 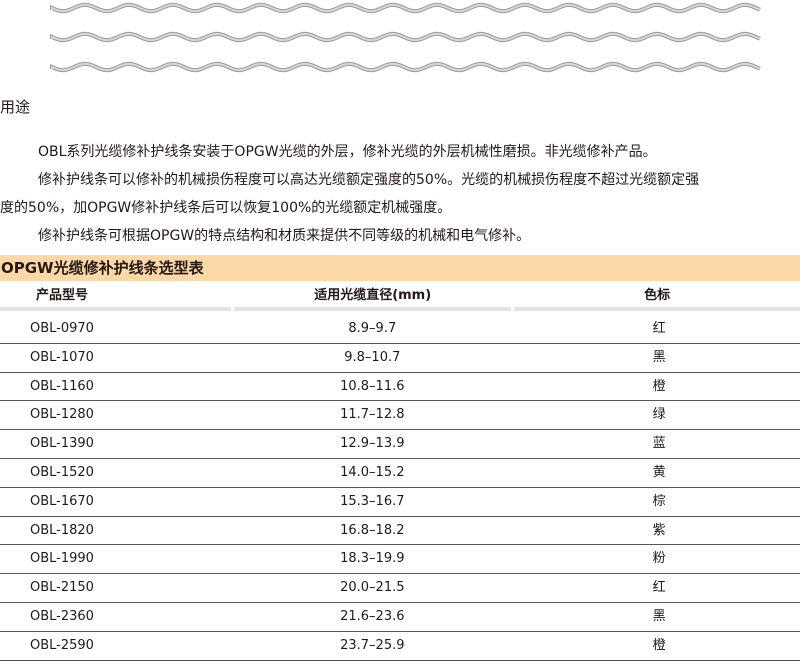 I want to click on cell-color: 黄, so click(x=659, y=472).